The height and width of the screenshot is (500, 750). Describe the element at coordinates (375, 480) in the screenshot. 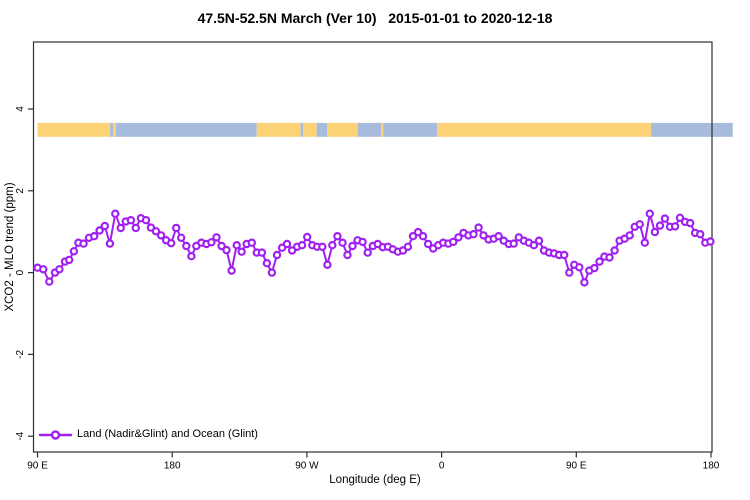

I see `x-axis-title: Longitude (deg E)` at that location.